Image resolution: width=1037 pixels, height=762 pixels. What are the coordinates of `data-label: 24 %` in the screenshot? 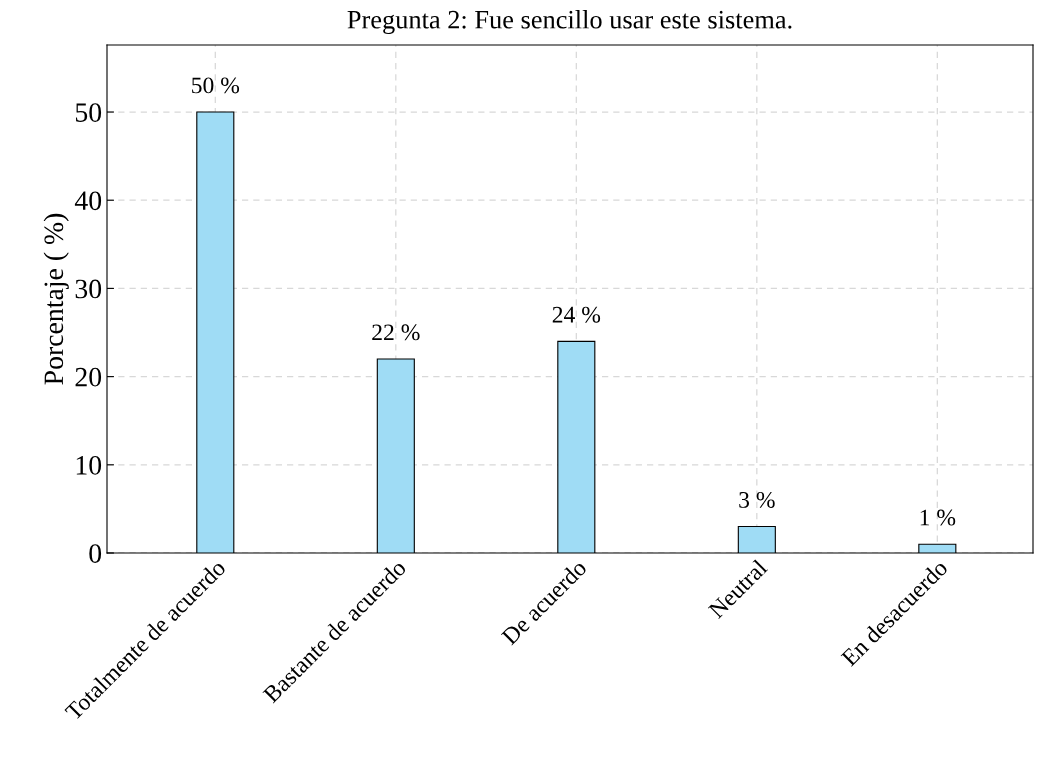 It's located at (576, 314).